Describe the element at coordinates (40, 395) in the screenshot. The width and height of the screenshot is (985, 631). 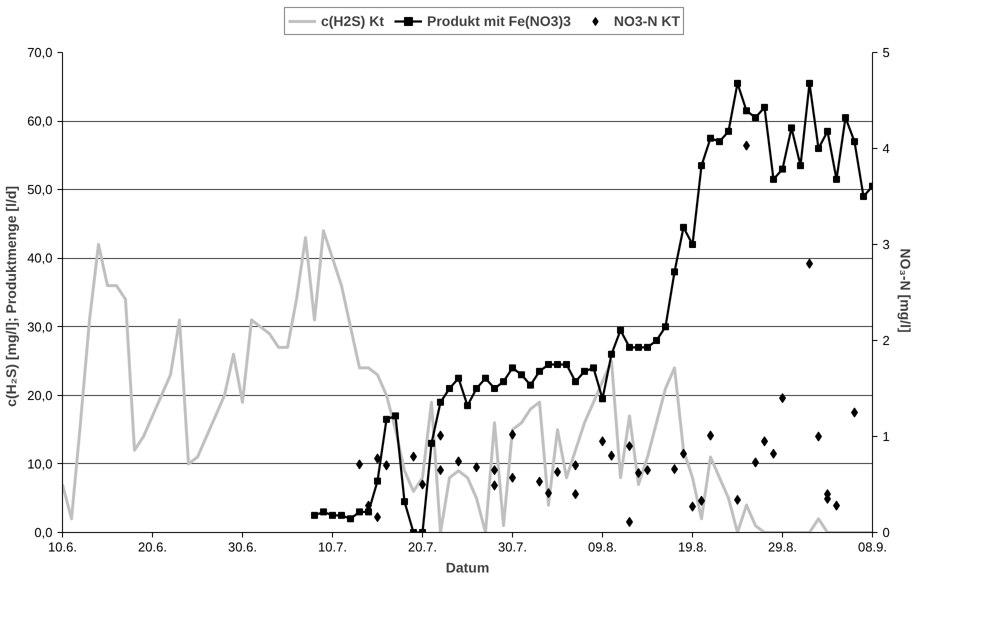
I see `y-tick-label: 20,0` at that location.